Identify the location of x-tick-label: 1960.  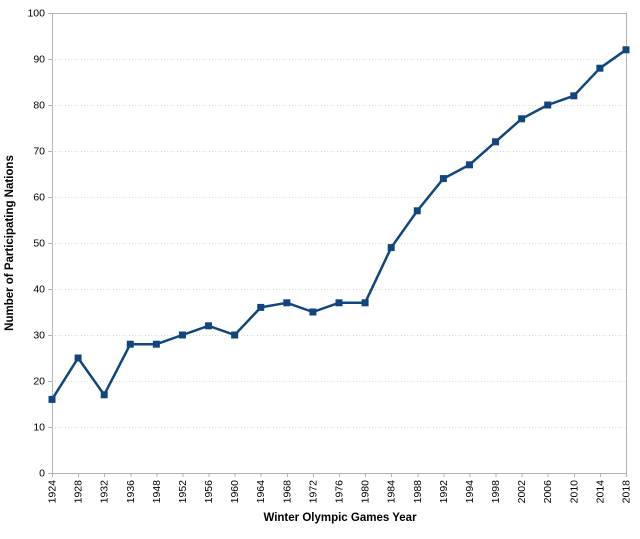
(235, 492).